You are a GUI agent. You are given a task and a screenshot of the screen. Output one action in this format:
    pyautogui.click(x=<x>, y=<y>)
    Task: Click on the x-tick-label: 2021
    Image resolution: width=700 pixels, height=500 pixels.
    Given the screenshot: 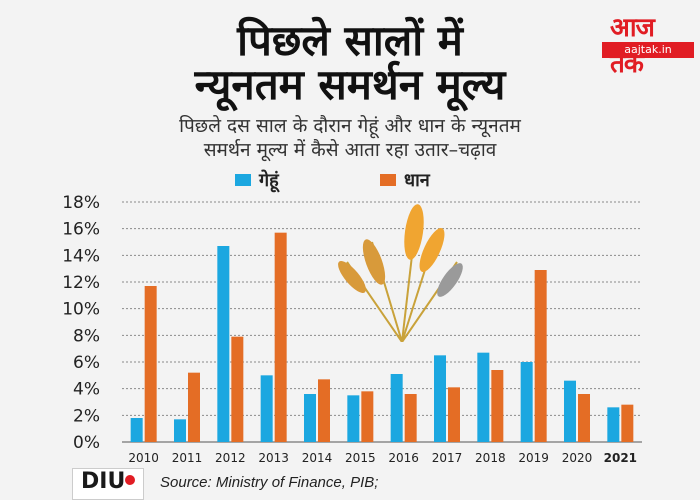 What is the action you would take?
    pyautogui.click(x=620, y=458)
    